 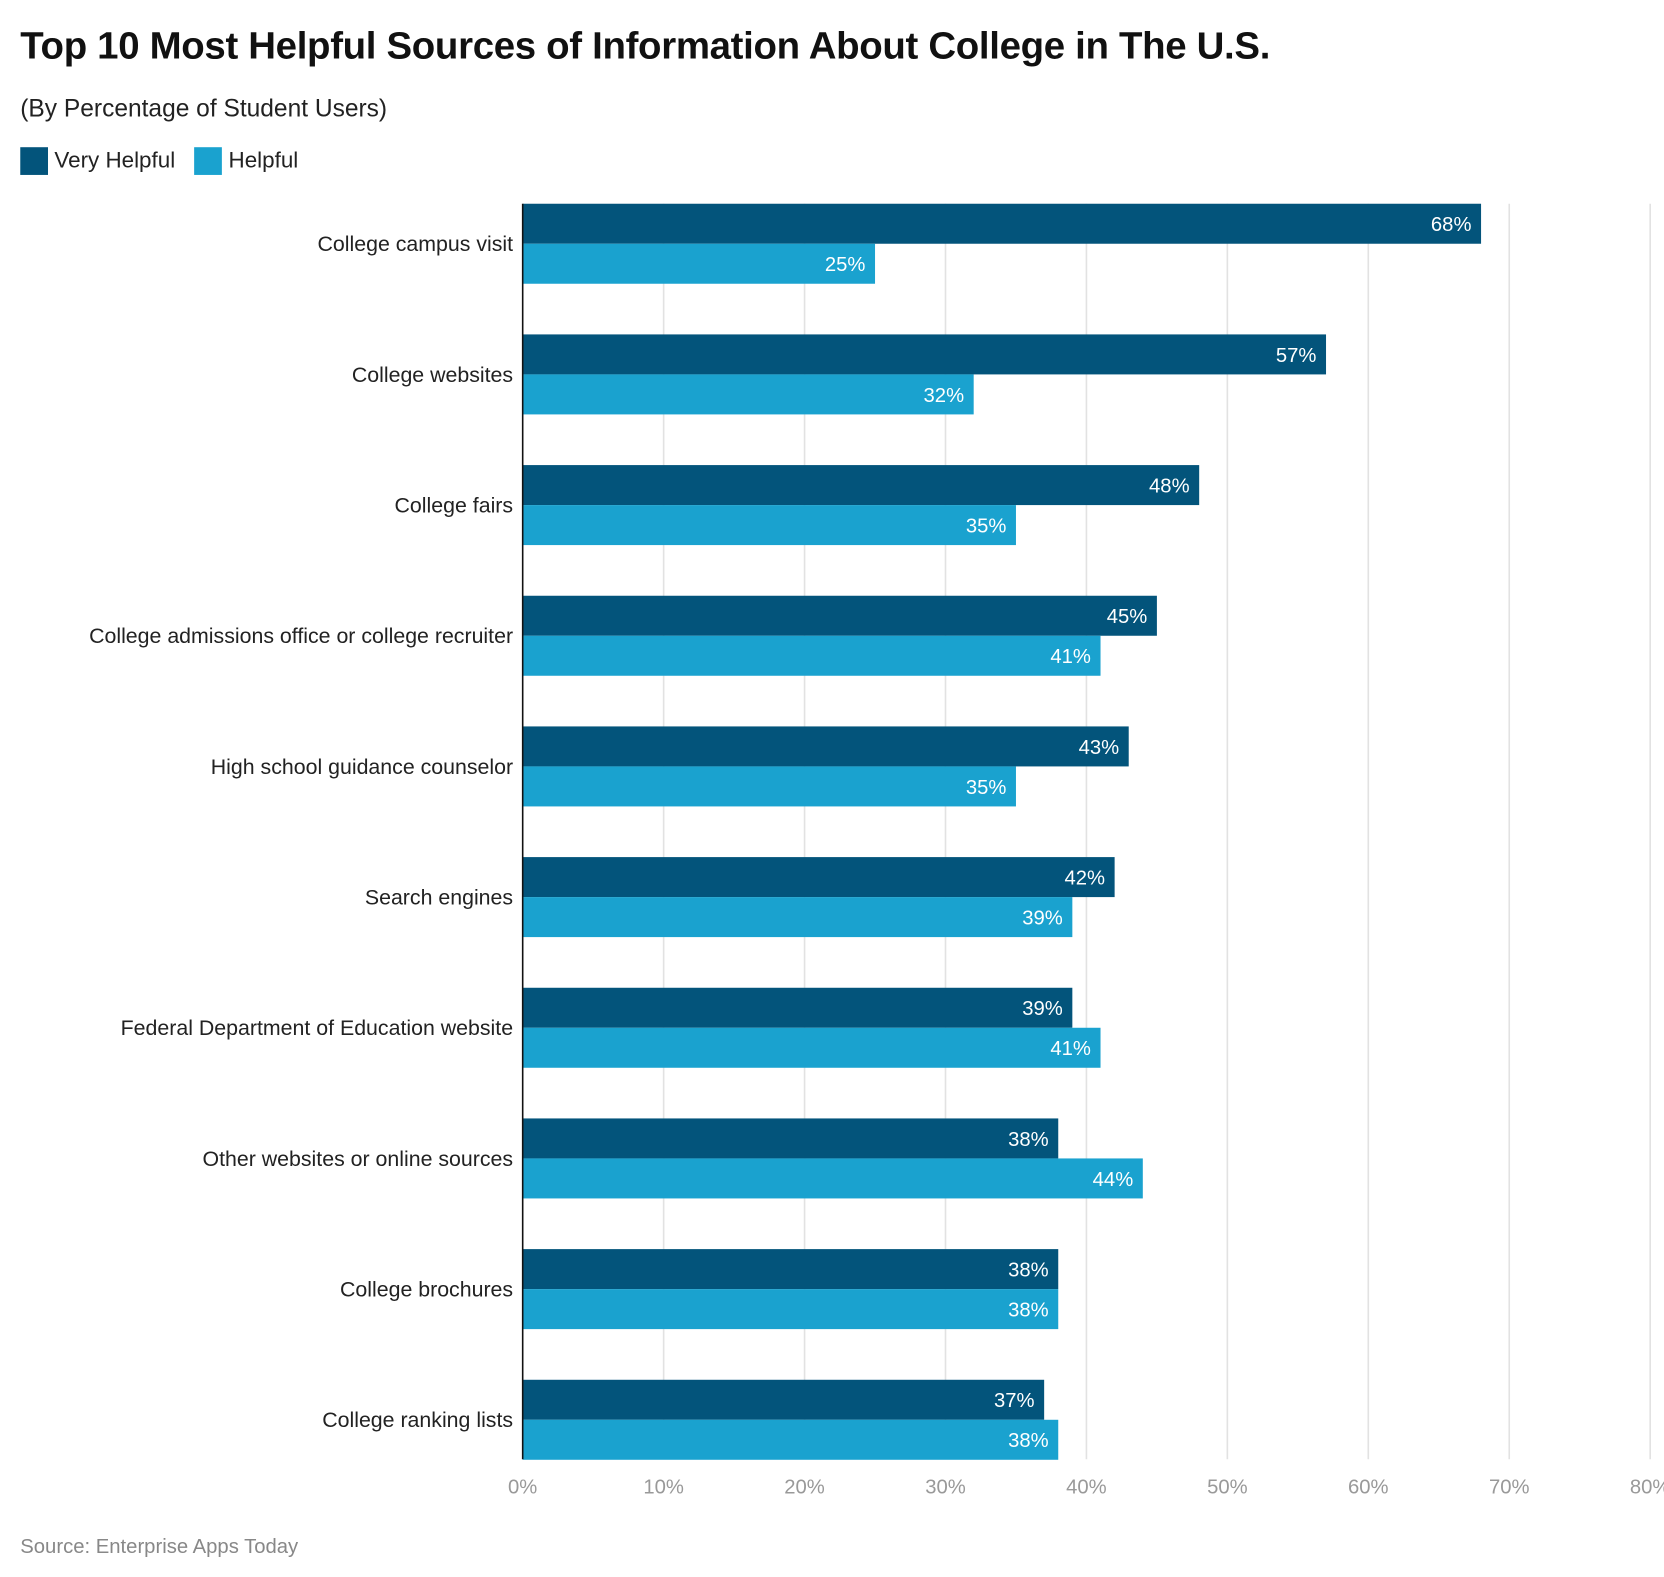 I want to click on legend-label: Helpful, so click(x=263, y=160).